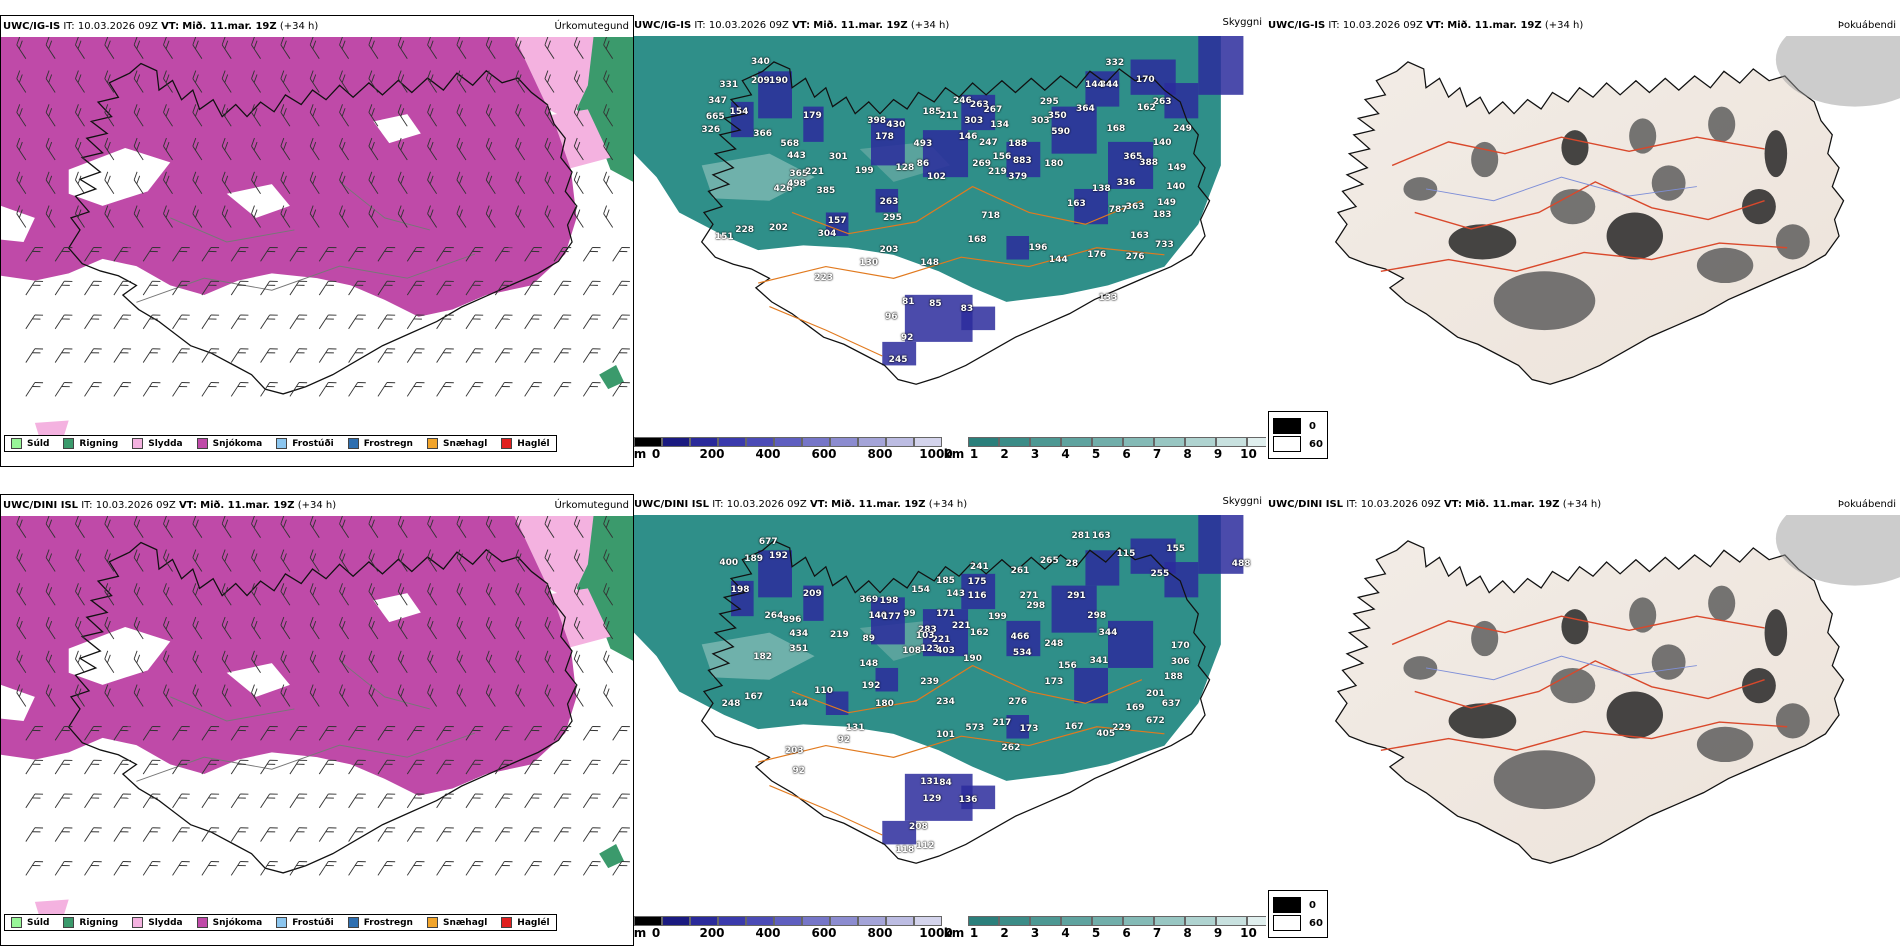 The image size is (1900, 950). Describe the element at coordinates (1081, 536) in the screenshot. I see `ceiling-value-label: 281` at that location.